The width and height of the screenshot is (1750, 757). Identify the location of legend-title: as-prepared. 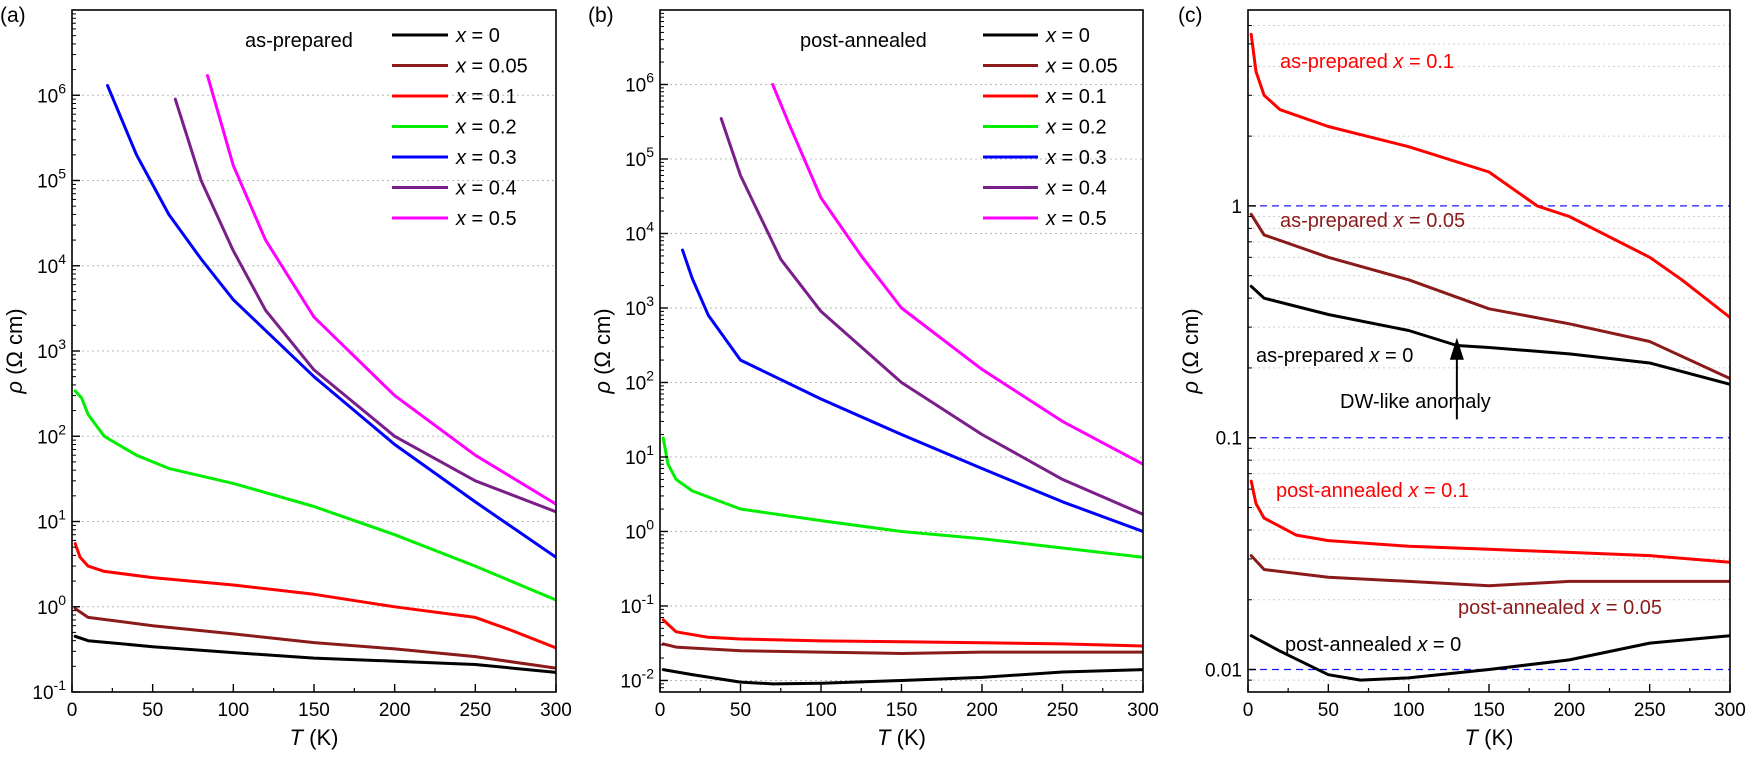
(299, 41).